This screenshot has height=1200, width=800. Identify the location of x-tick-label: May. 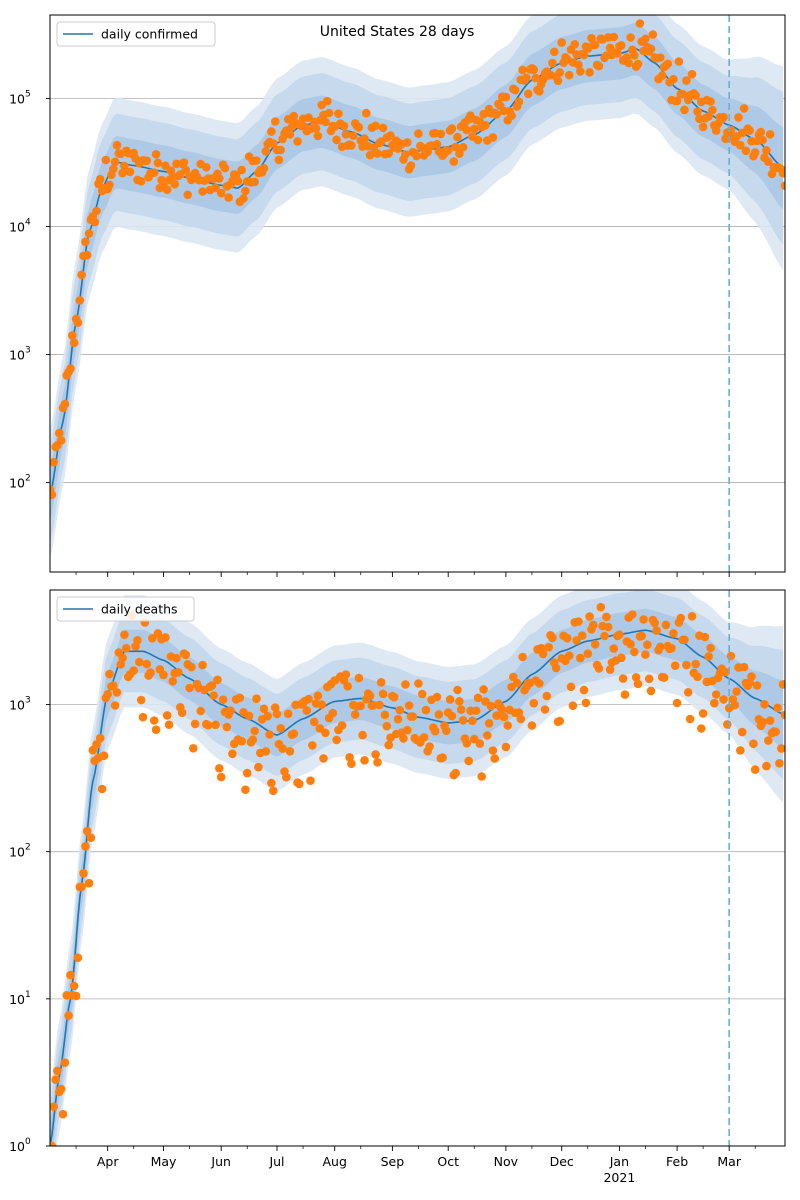
(164, 1161).